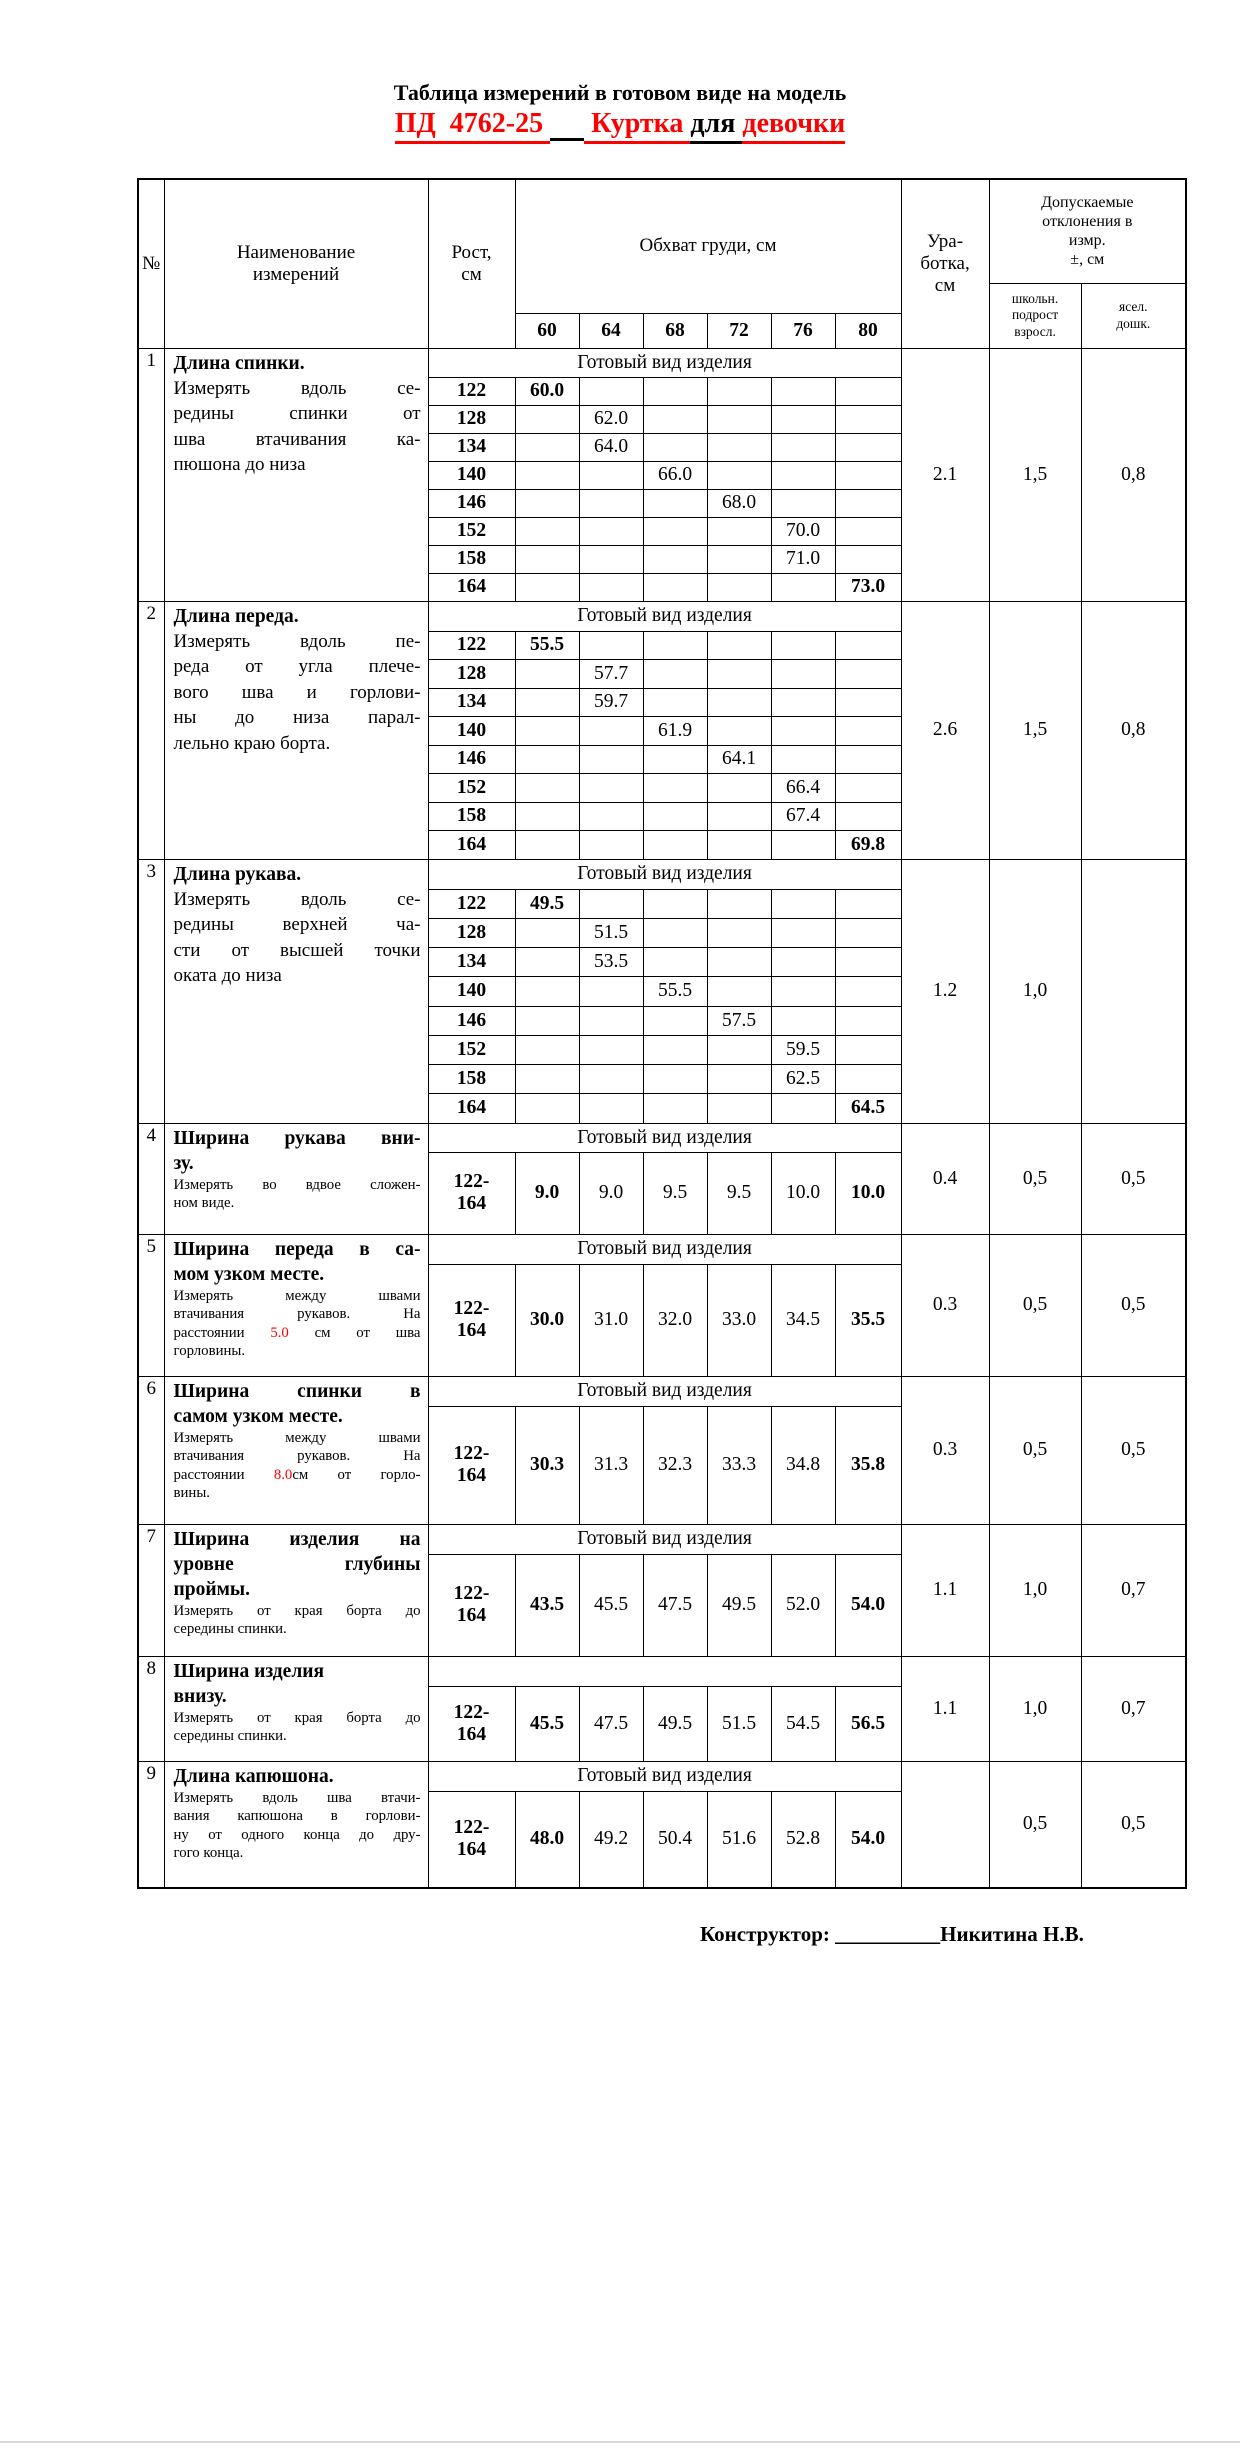 Image resolution: width=1240 pixels, height=2450 pixels. I want to click on page-bottom-divider, so click(620, 2442).